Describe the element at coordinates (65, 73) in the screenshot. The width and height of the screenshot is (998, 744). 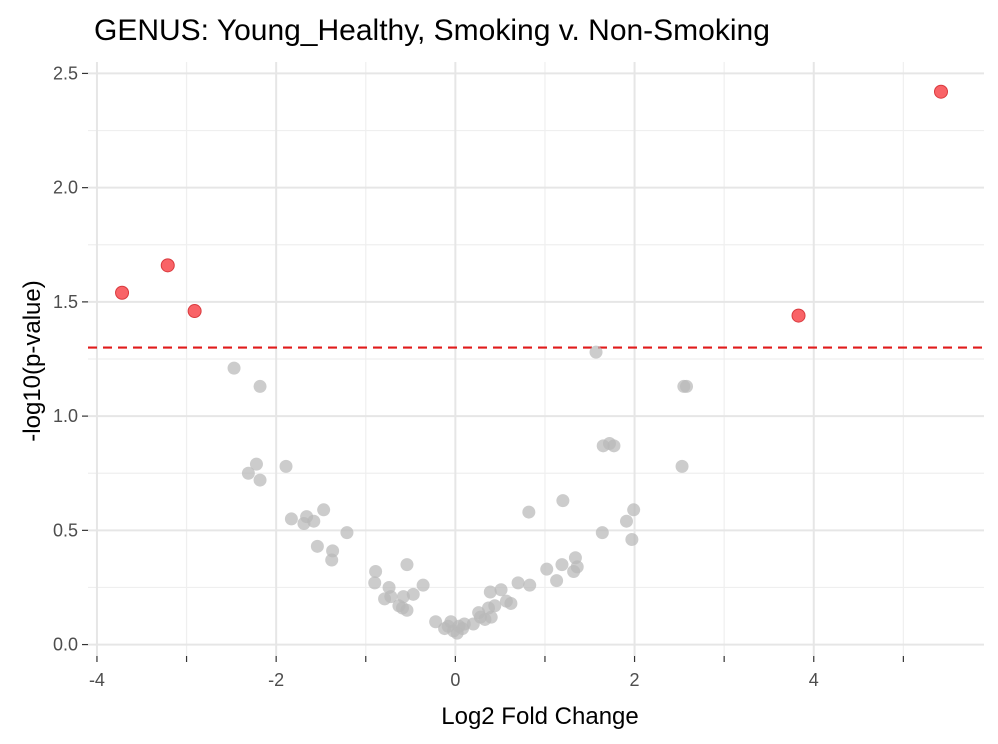
I see `y-tick-label: 2.5` at that location.